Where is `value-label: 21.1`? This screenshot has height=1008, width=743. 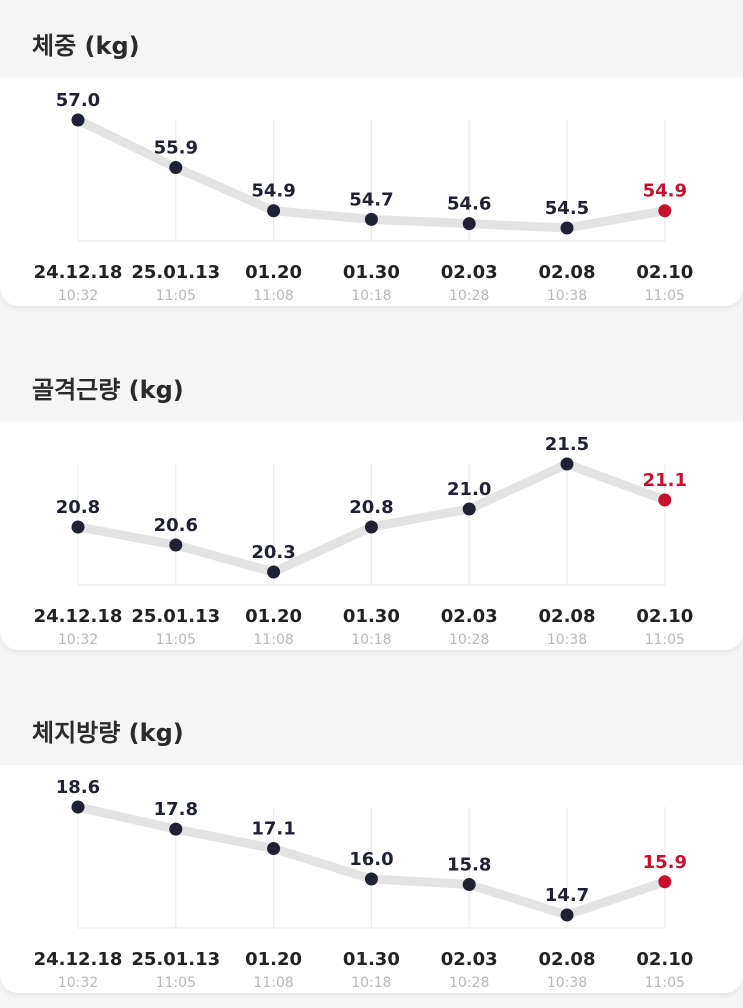
value-label: 21.1 is located at coordinates (665, 480).